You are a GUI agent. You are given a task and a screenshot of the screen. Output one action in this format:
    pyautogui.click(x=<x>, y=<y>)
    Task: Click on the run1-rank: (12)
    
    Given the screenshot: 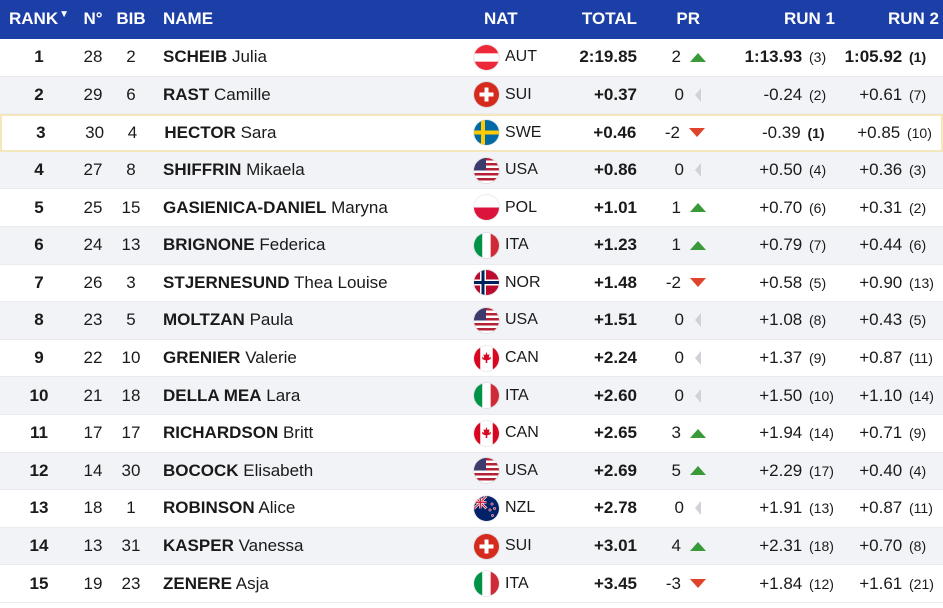 What is the action you would take?
    pyautogui.click(x=821, y=583)
    